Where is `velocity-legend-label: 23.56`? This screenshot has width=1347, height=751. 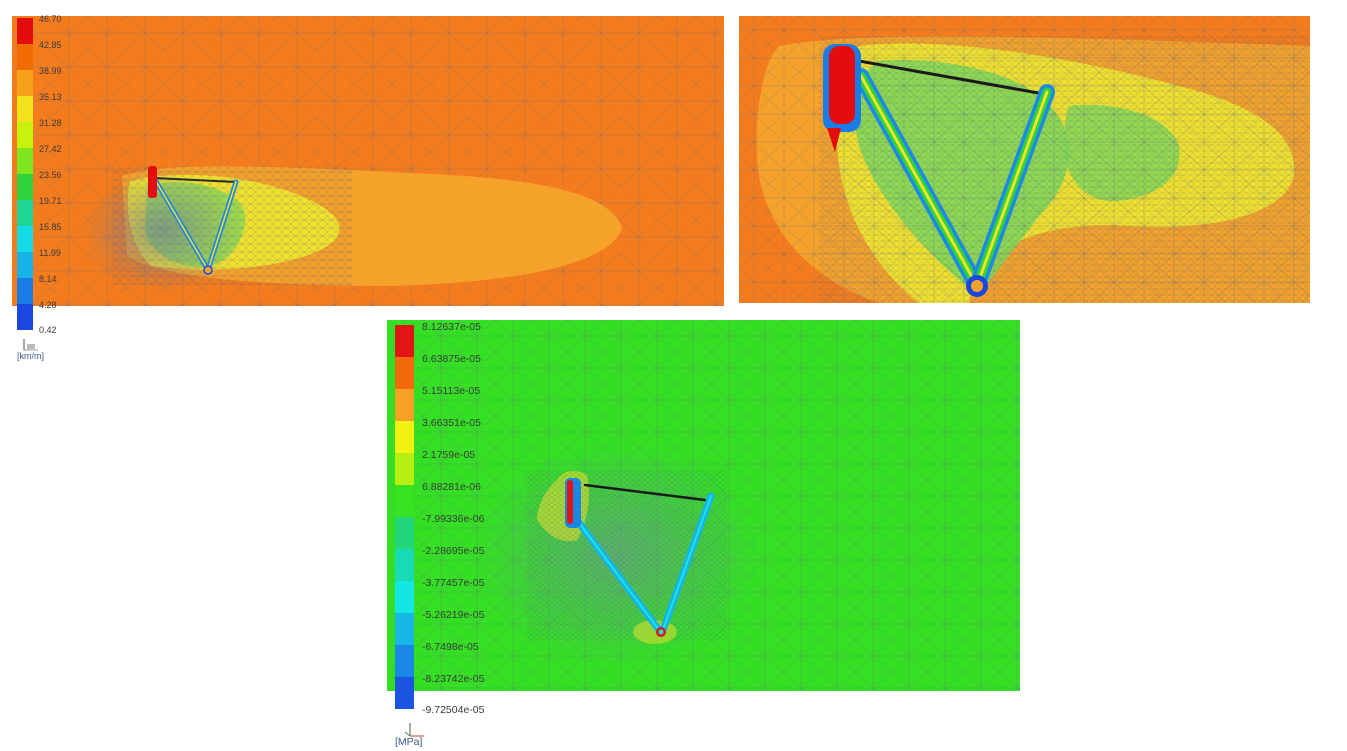 velocity-legend-label: 23.56 is located at coordinates (50, 175).